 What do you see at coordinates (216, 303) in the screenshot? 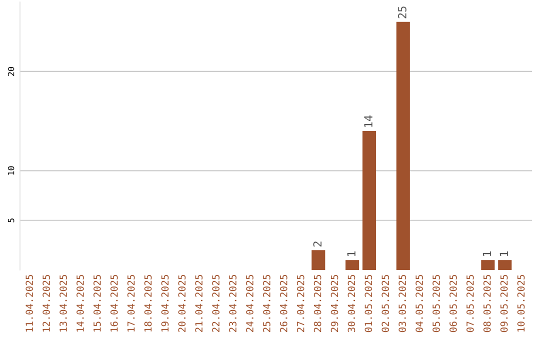
I see `x-tick-label: 22.04.2025` at bounding box center [216, 303].